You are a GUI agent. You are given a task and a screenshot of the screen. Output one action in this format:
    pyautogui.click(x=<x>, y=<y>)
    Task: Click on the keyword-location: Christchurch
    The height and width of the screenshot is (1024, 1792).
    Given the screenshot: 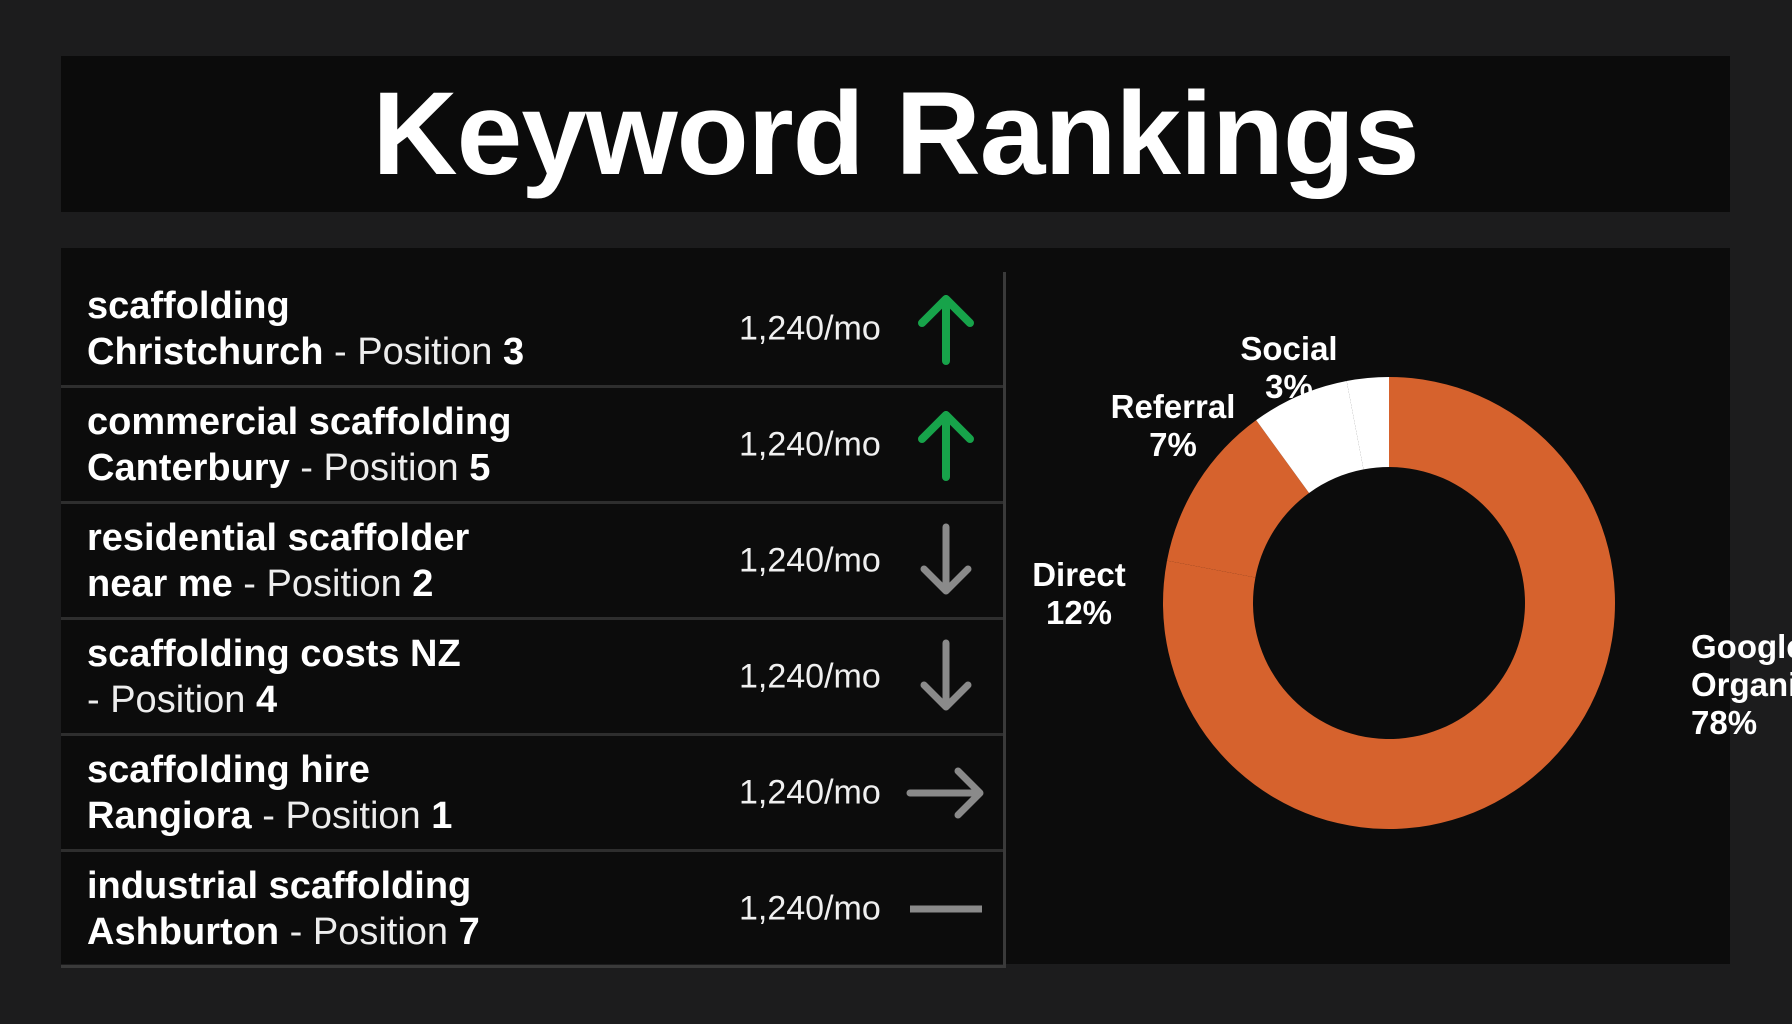 What is the action you would take?
    pyautogui.click(x=205, y=351)
    